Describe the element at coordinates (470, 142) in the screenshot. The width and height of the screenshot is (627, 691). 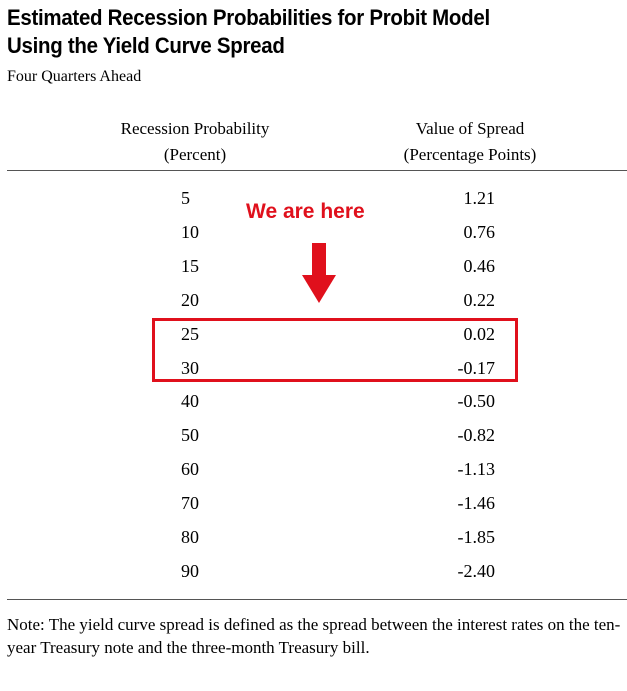
I see `column-header-spread: Value of Spread (Percentage Points)` at that location.